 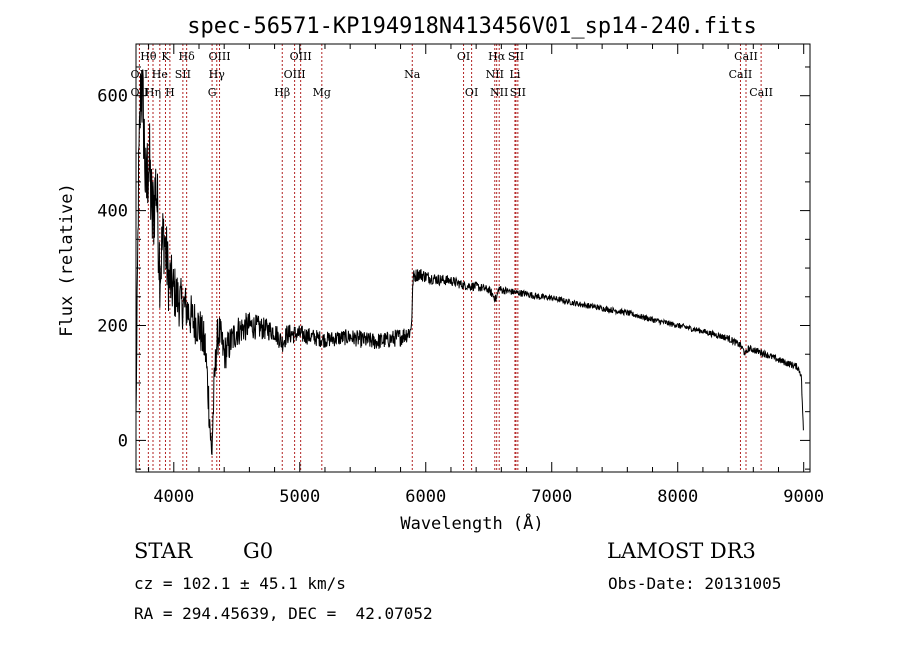 What do you see at coordinates (282, 92) in the screenshot?
I see `spectral-line-label: Hβ` at bounding box center [282, 92].